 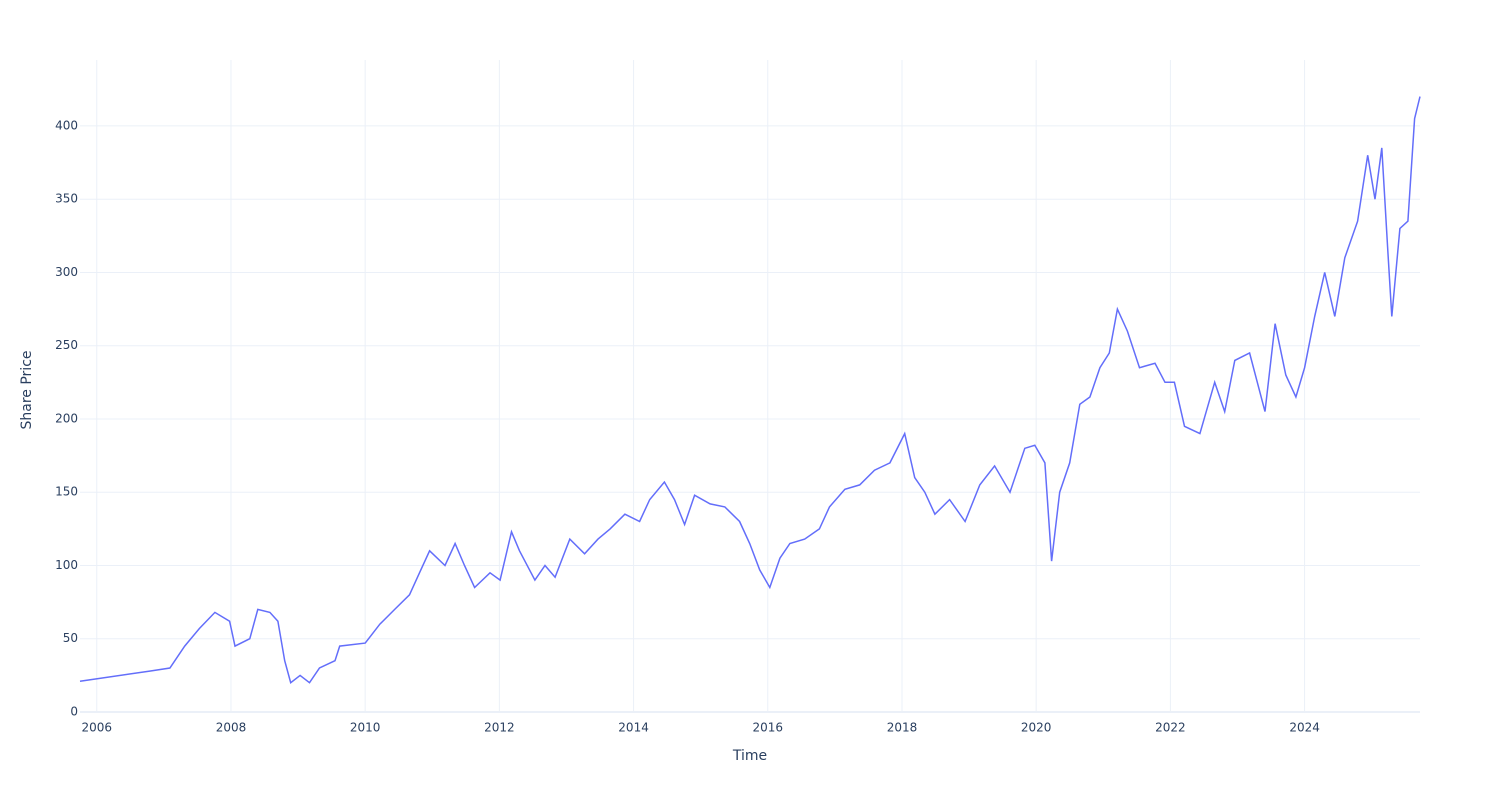 What do you see at coordinates (231, 728) in the screenshot?
I see `x-tick-label: 2008` at bounding box center [231, 728].